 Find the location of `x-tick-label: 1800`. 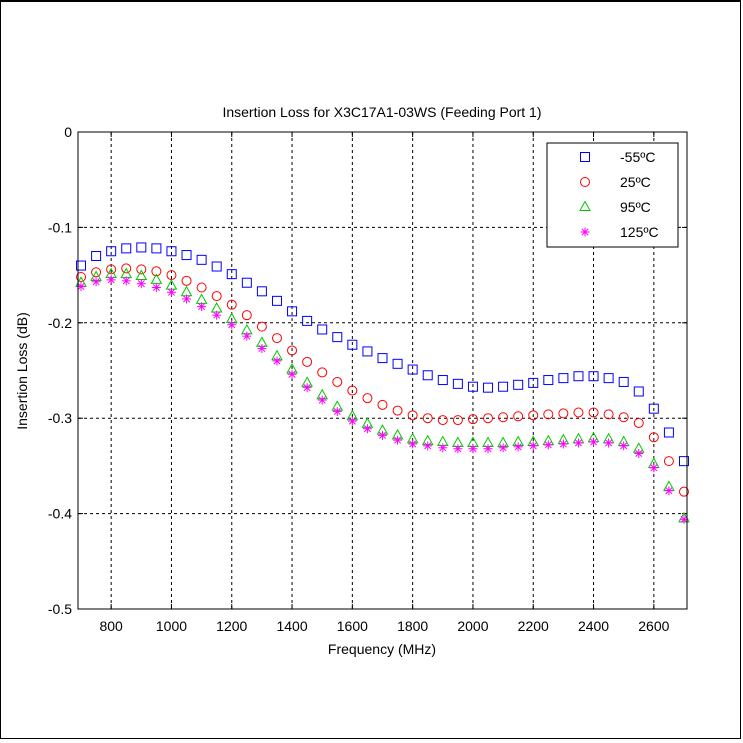

x-tick-label: 1800 is located at coordinates (412, 626).